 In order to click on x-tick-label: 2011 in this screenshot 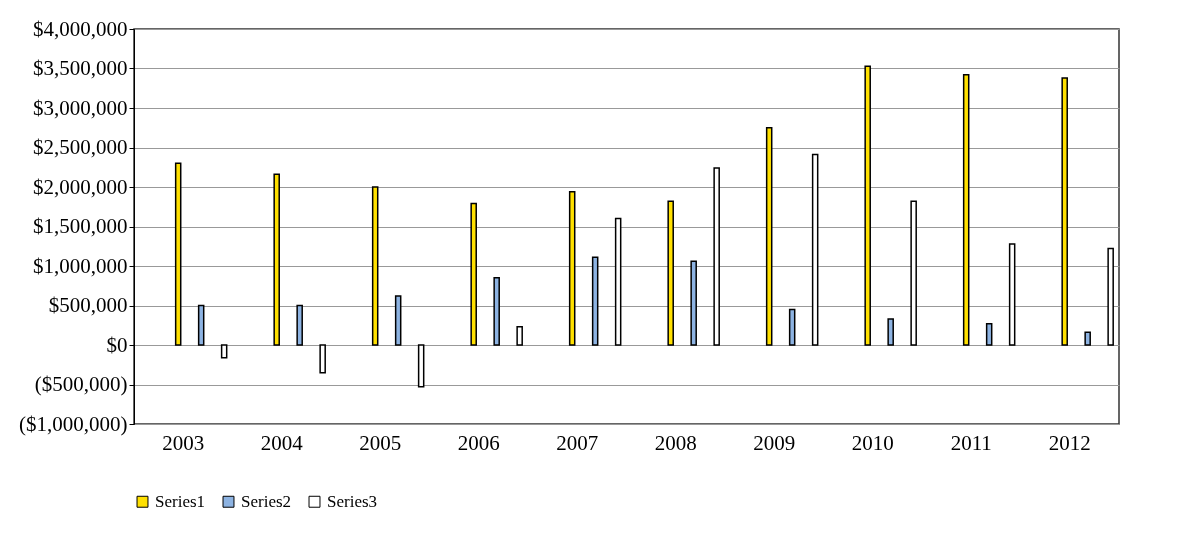, I will do `click(971, 442)`.